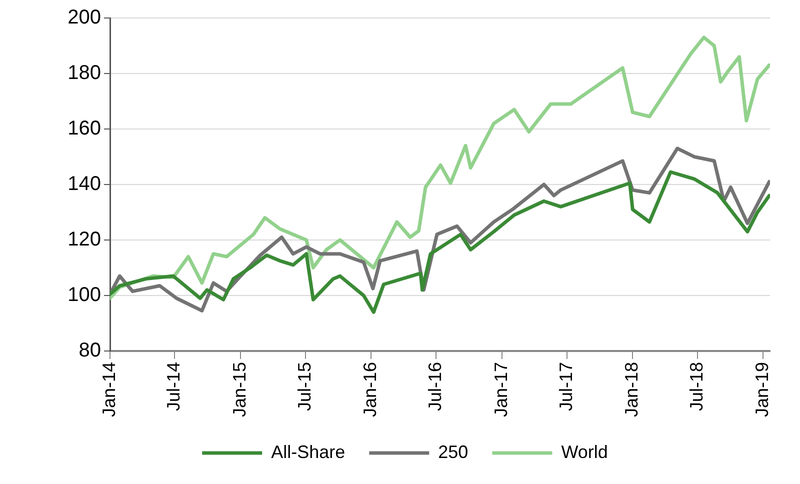 Image resolution: width=800 pixels, height=484 pixels. I want to click on y-tick-label: 80, so click(89, 350).